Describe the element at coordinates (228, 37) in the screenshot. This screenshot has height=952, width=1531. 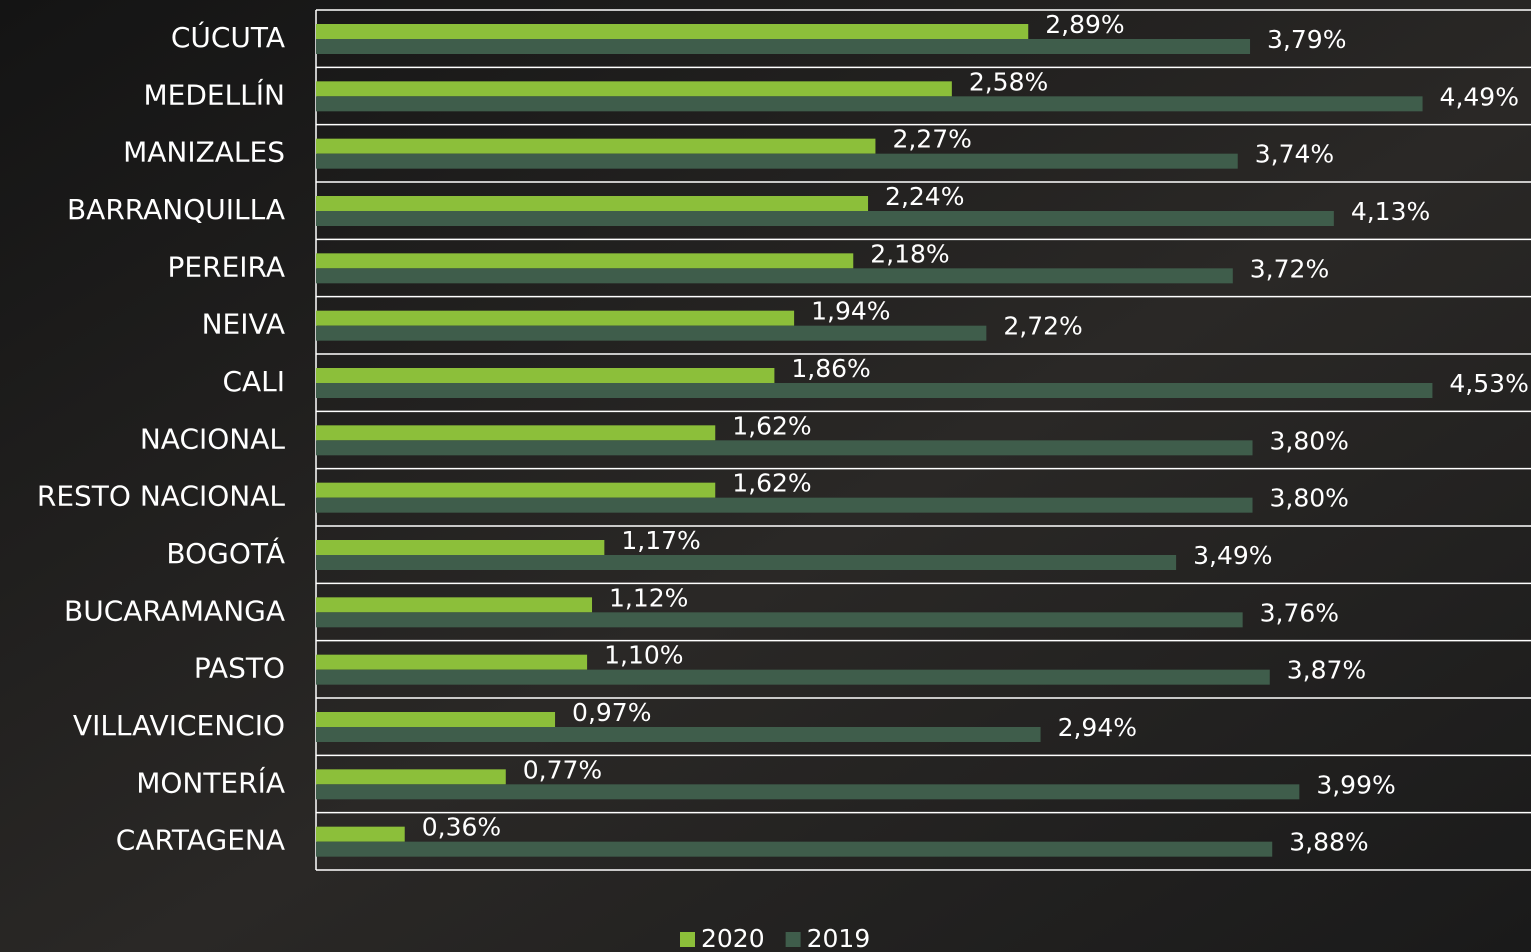
I see `category-label: CÚCUTA` at that location.